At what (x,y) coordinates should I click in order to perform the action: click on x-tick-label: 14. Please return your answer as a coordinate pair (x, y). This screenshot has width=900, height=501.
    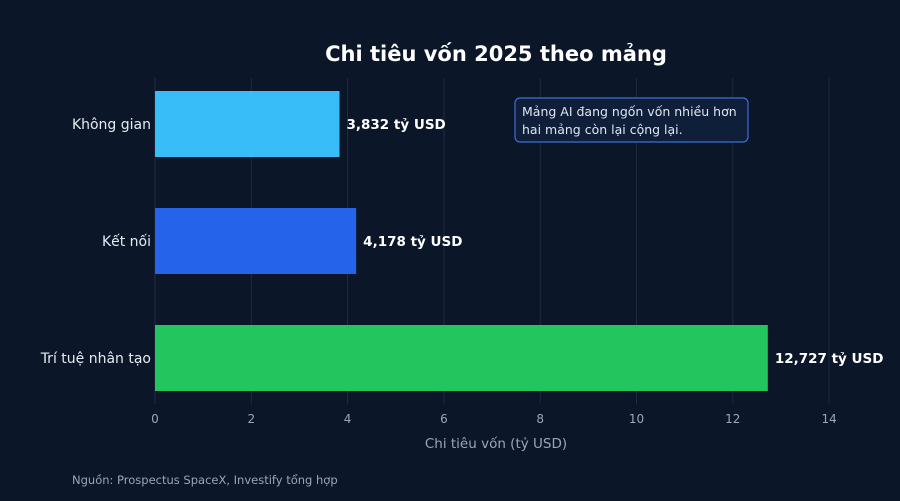
    Looking at the image, I should click on (828, 419).